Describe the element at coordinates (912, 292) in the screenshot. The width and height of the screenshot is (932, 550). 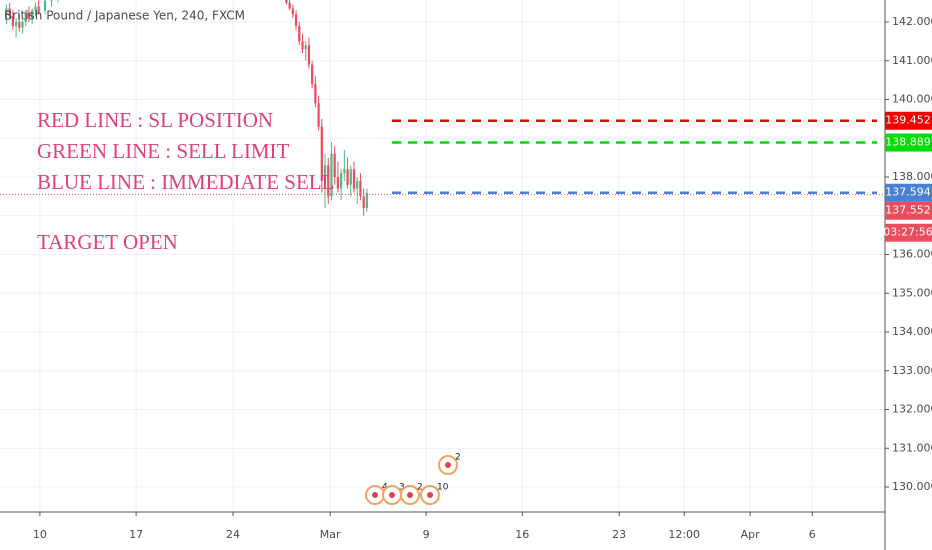
I see `y-tick-label: 135.000` at that location.